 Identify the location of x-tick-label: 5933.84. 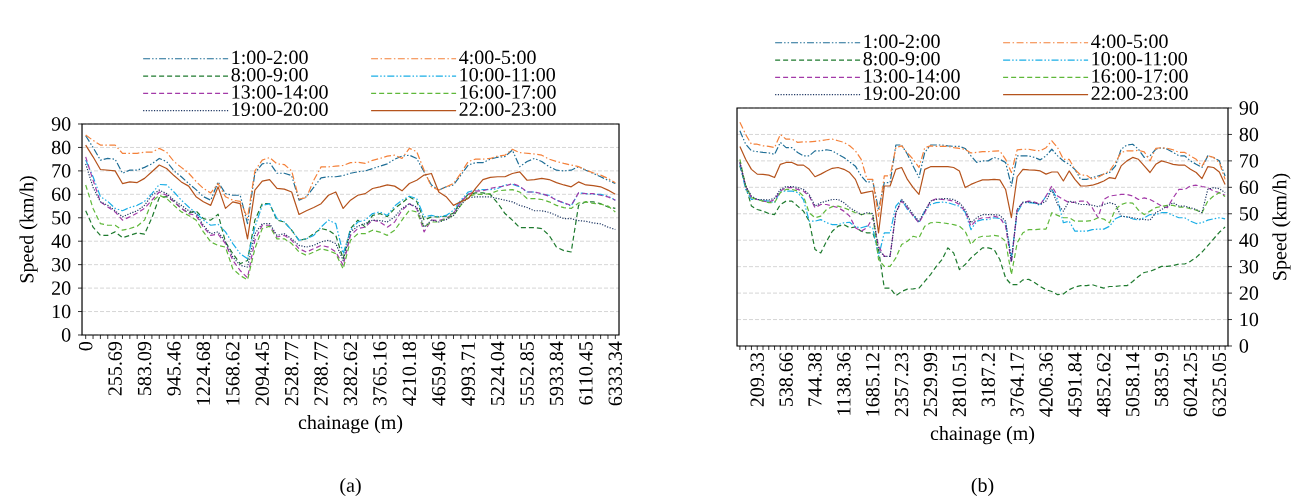
(556, 373).